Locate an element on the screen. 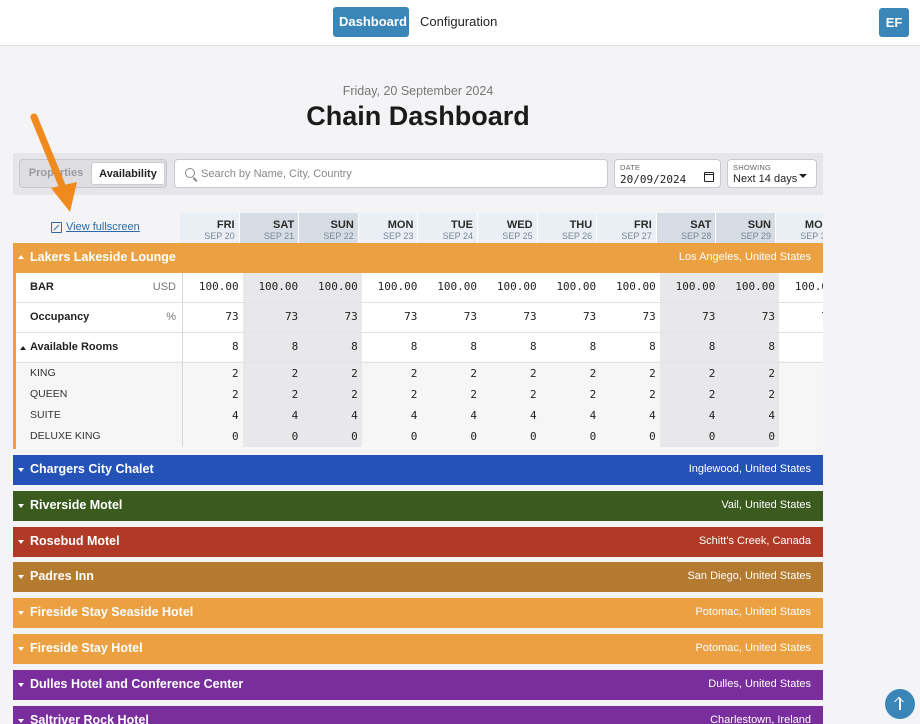  room-type-label-cell: QUEEN is located at coordinates (99, 394).